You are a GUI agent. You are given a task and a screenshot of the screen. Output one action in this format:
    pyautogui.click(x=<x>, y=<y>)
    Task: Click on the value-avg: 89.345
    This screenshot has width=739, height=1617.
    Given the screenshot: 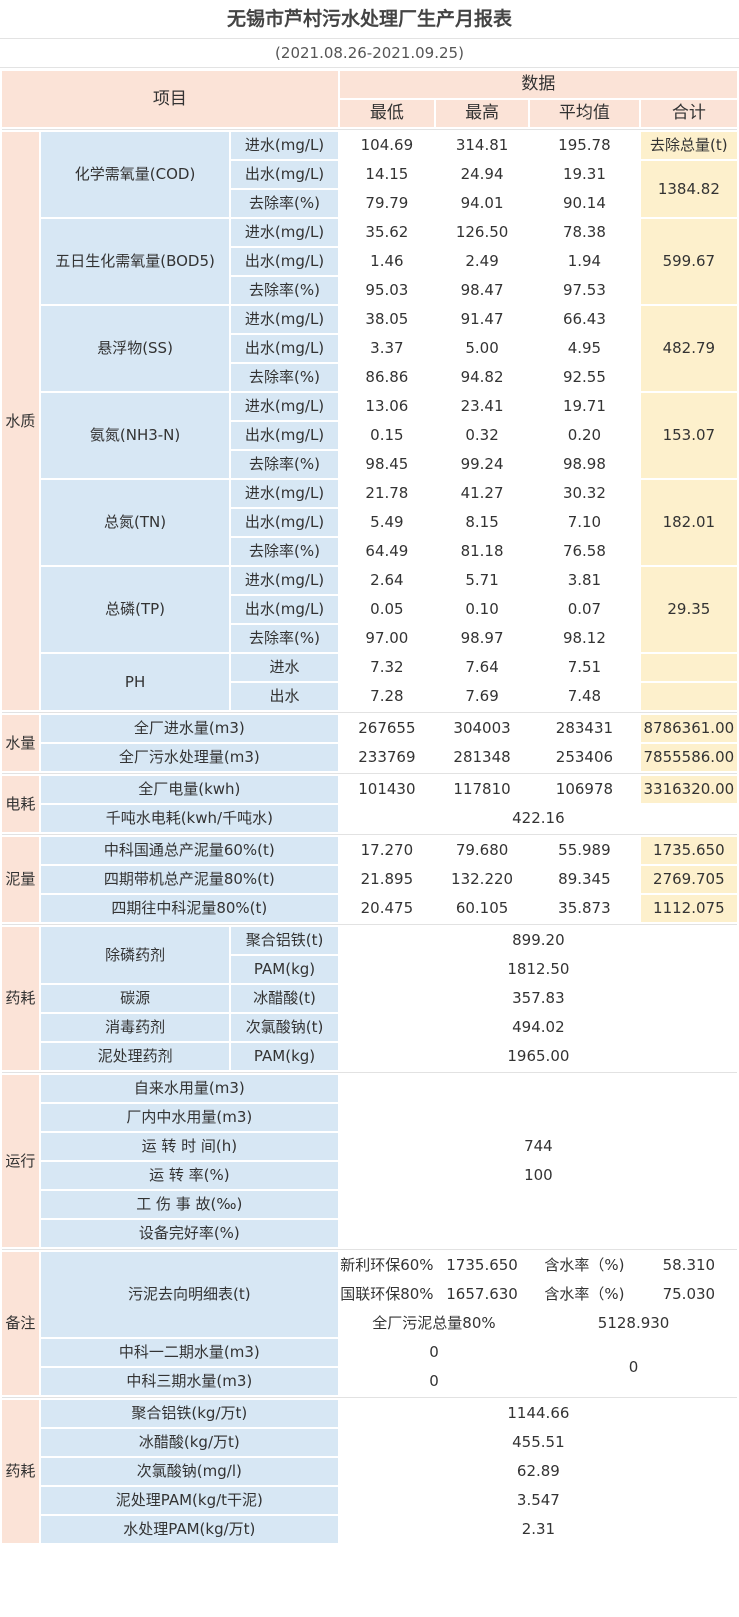 What is the action you would take?
    pyautogui.click(x=584, y=879)
    